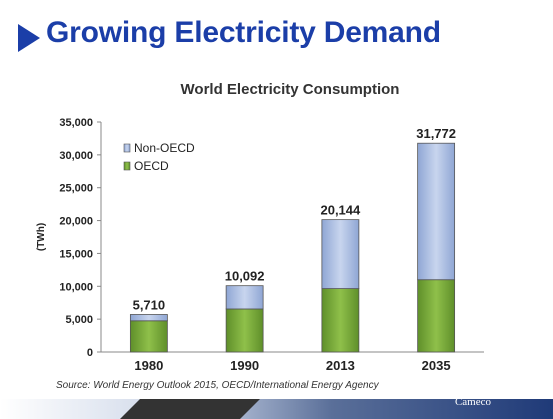 The image size is (553, 419). What do you see at coordinates (340, 320) in the screenshot?
I see `bar-oecd-2013` at bounding box center [340, 320].